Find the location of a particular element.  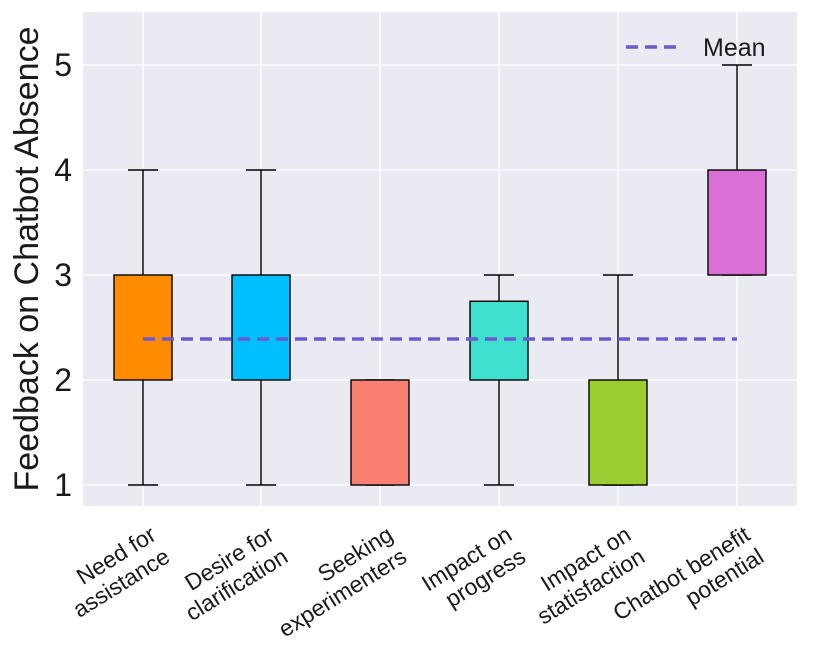

x-tick-label: Impact onprogress is located at coordinates (473, 570).